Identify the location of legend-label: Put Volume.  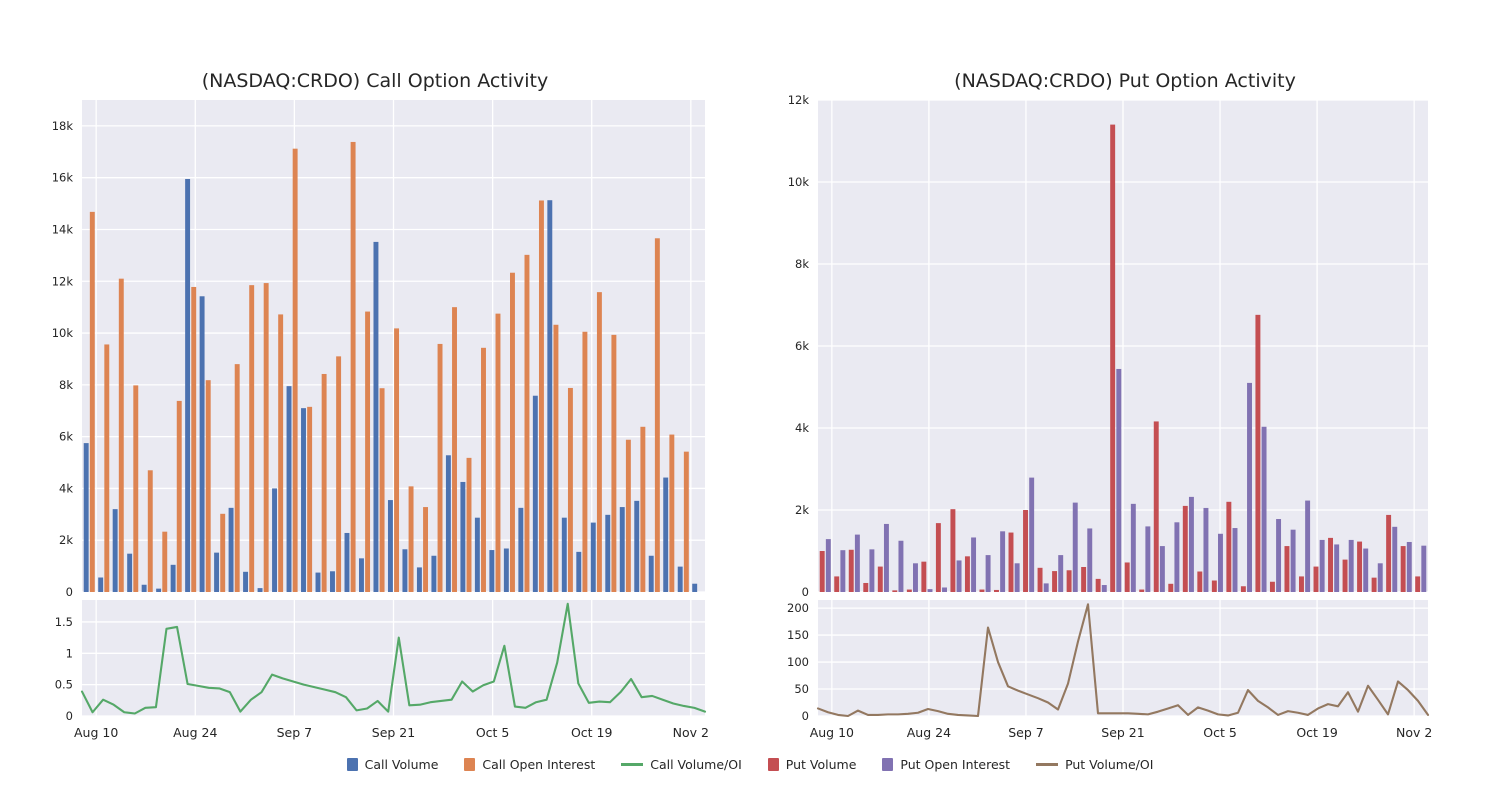
(821, 764).